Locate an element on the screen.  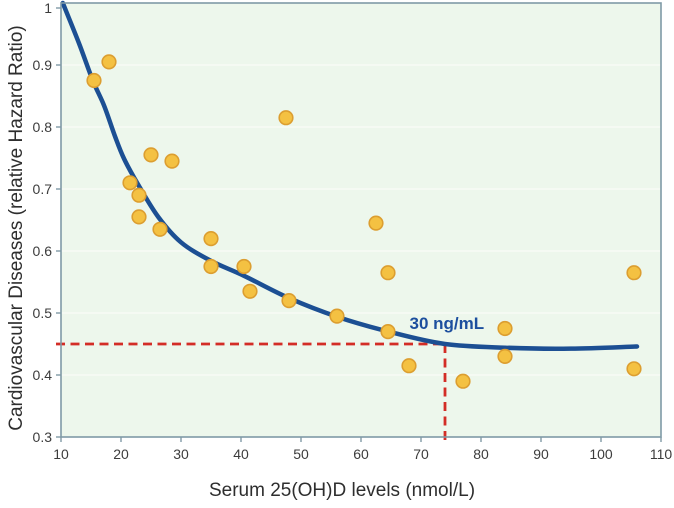
y-tick-label: 0.4 is located at coordinates (43, 375).